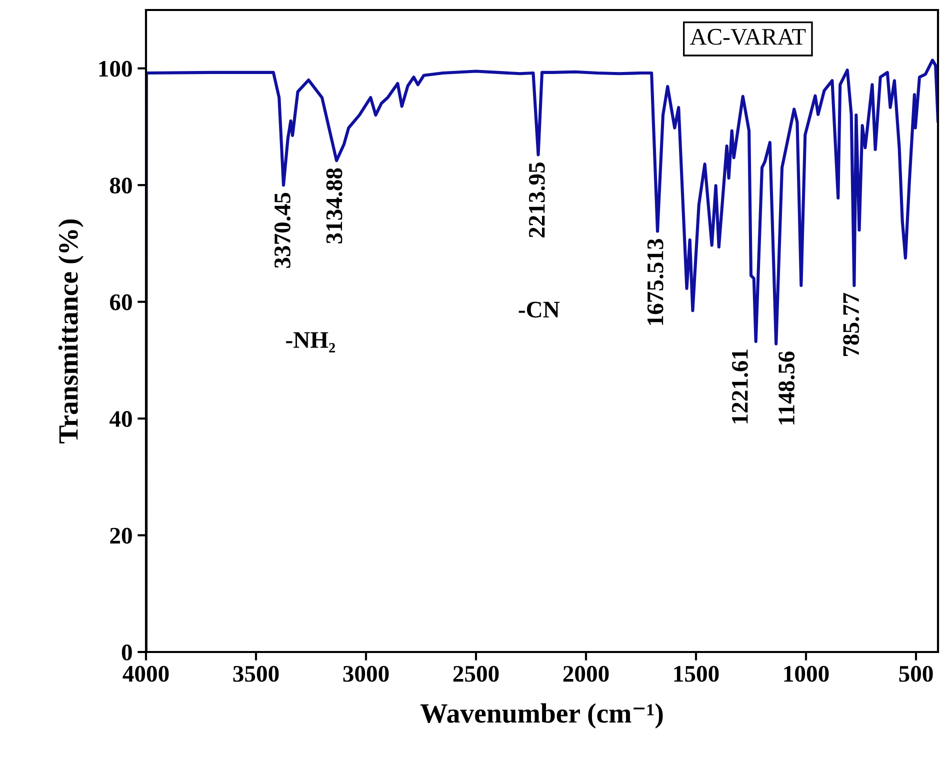 The width and height of the screenshot is (943, 764). I want to click on y-tick-label: 60, so click(121, 302).